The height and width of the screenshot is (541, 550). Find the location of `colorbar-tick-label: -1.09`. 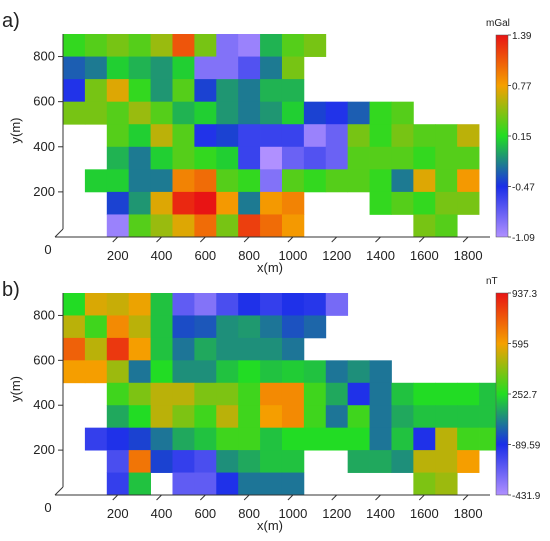

colorbar-tick-label: -1.09 is located at coordinates (523, 238).